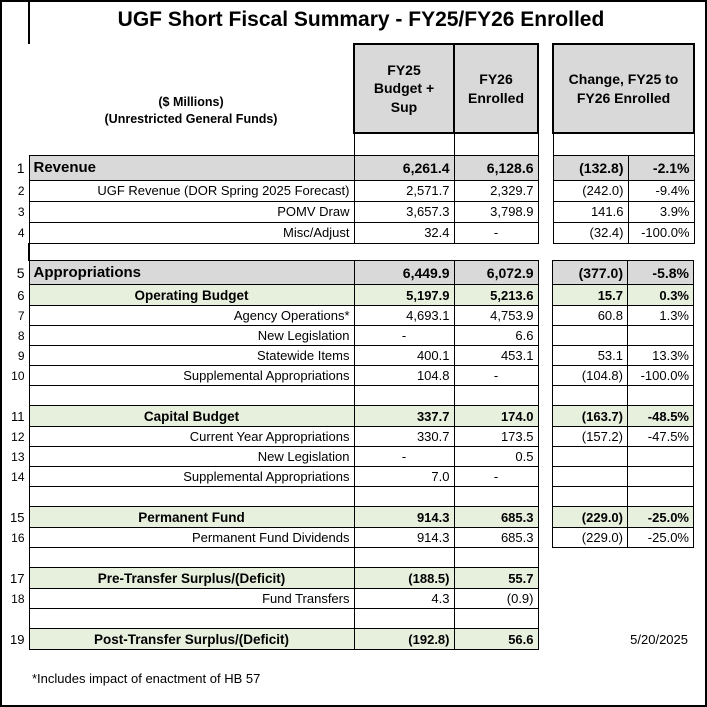 The width and height of the screenshot is (707, 707). Describe the element at coordinates (15, 272) in the screenshot. I see `row-number: 5` at that location.